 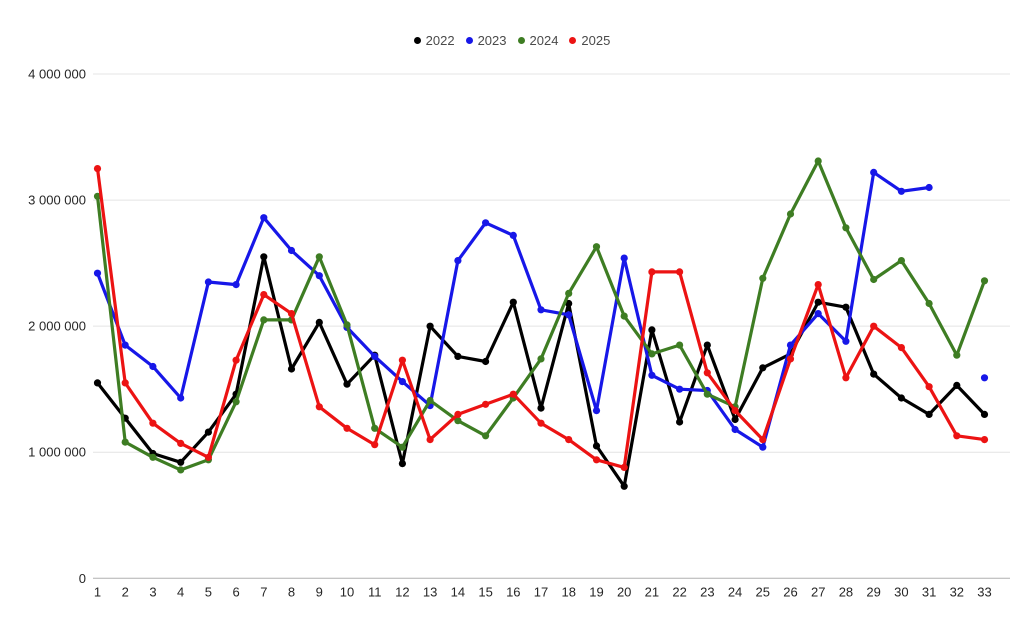 I want to click on x-axis-label: 9, so click(x=319, y=592).